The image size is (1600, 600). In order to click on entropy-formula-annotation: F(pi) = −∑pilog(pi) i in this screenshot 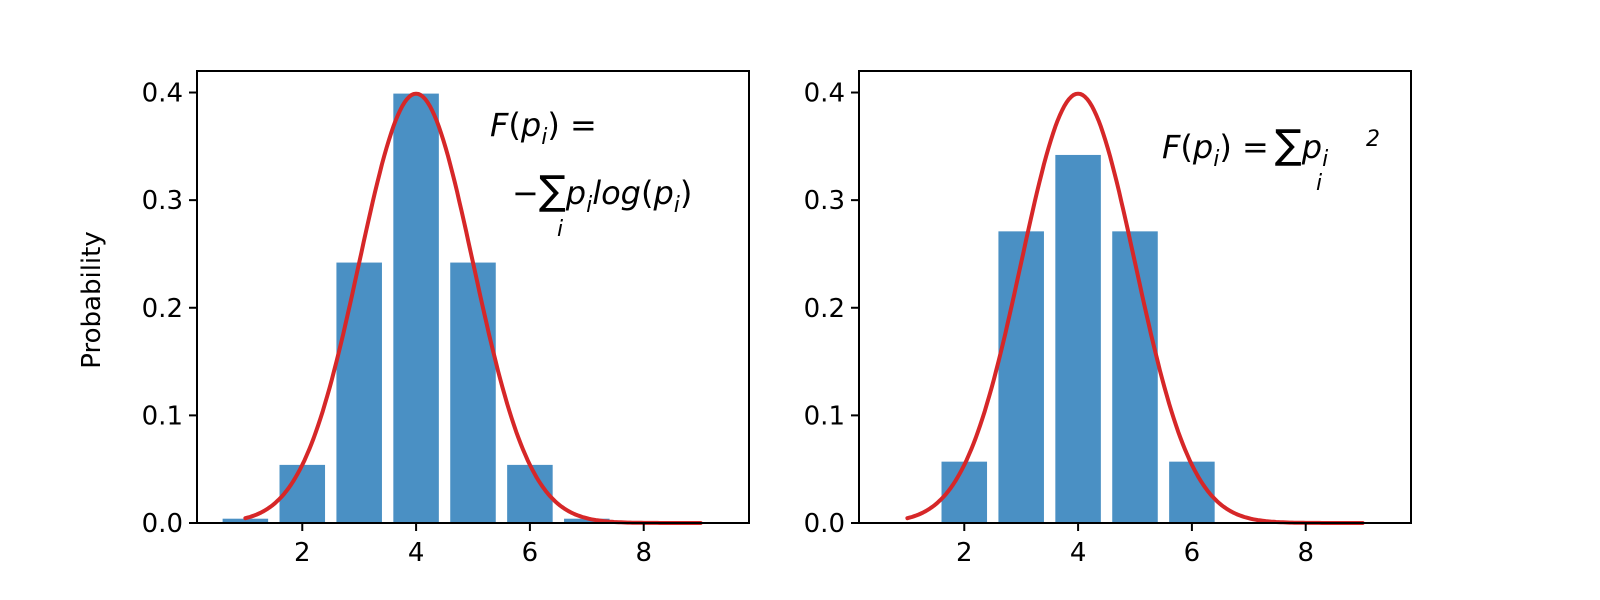, I will do `click(591, 174)`.